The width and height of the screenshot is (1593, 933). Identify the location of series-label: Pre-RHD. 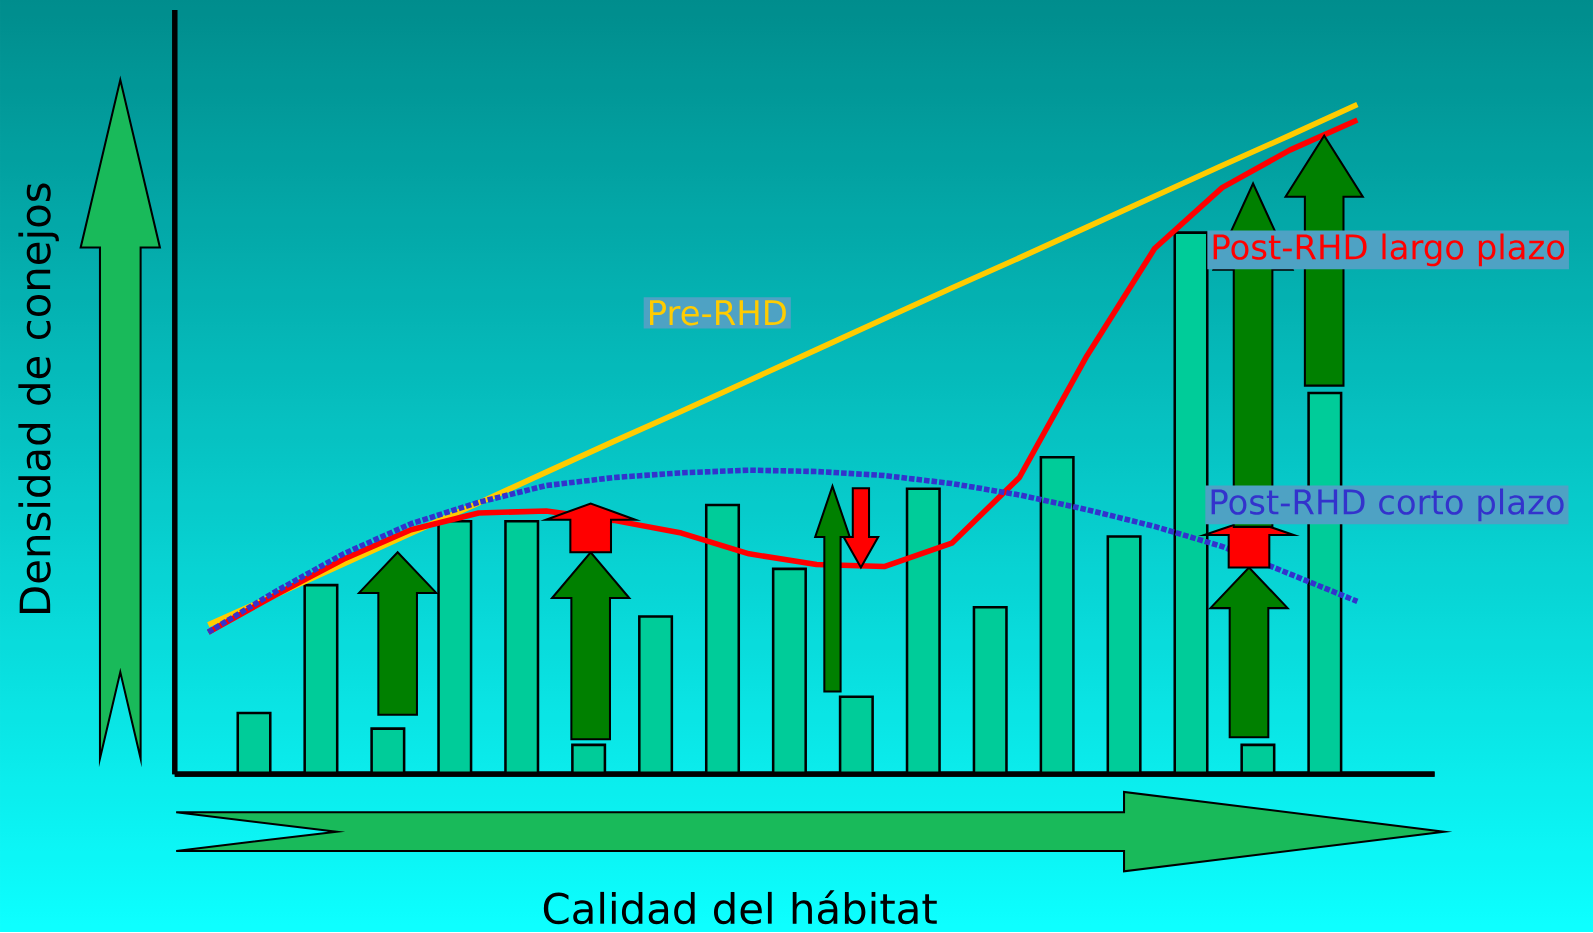
(718, 313).